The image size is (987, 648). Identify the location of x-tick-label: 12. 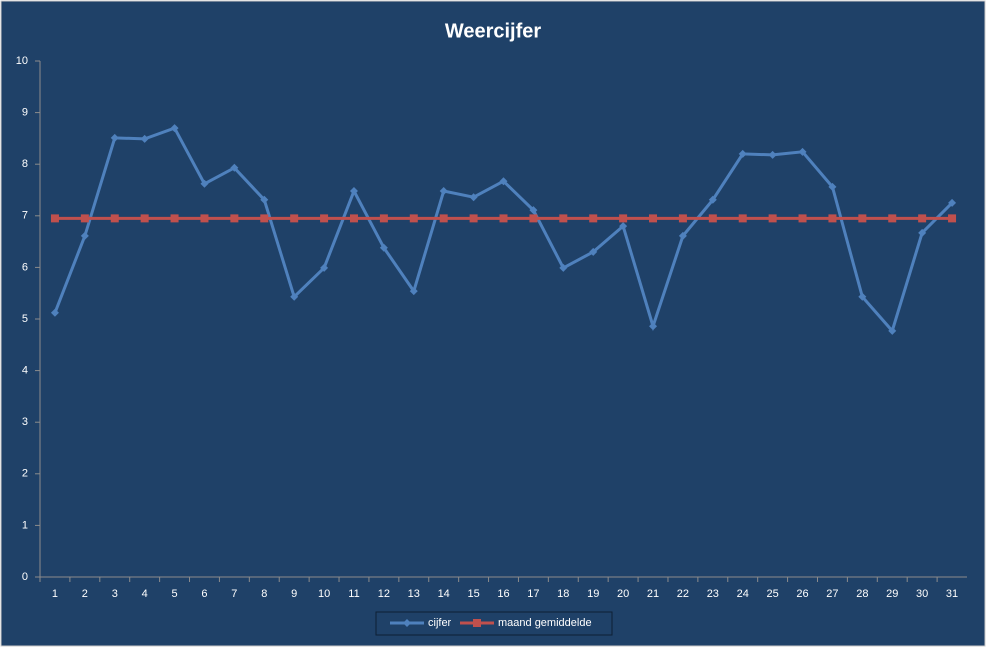
(384, 594).